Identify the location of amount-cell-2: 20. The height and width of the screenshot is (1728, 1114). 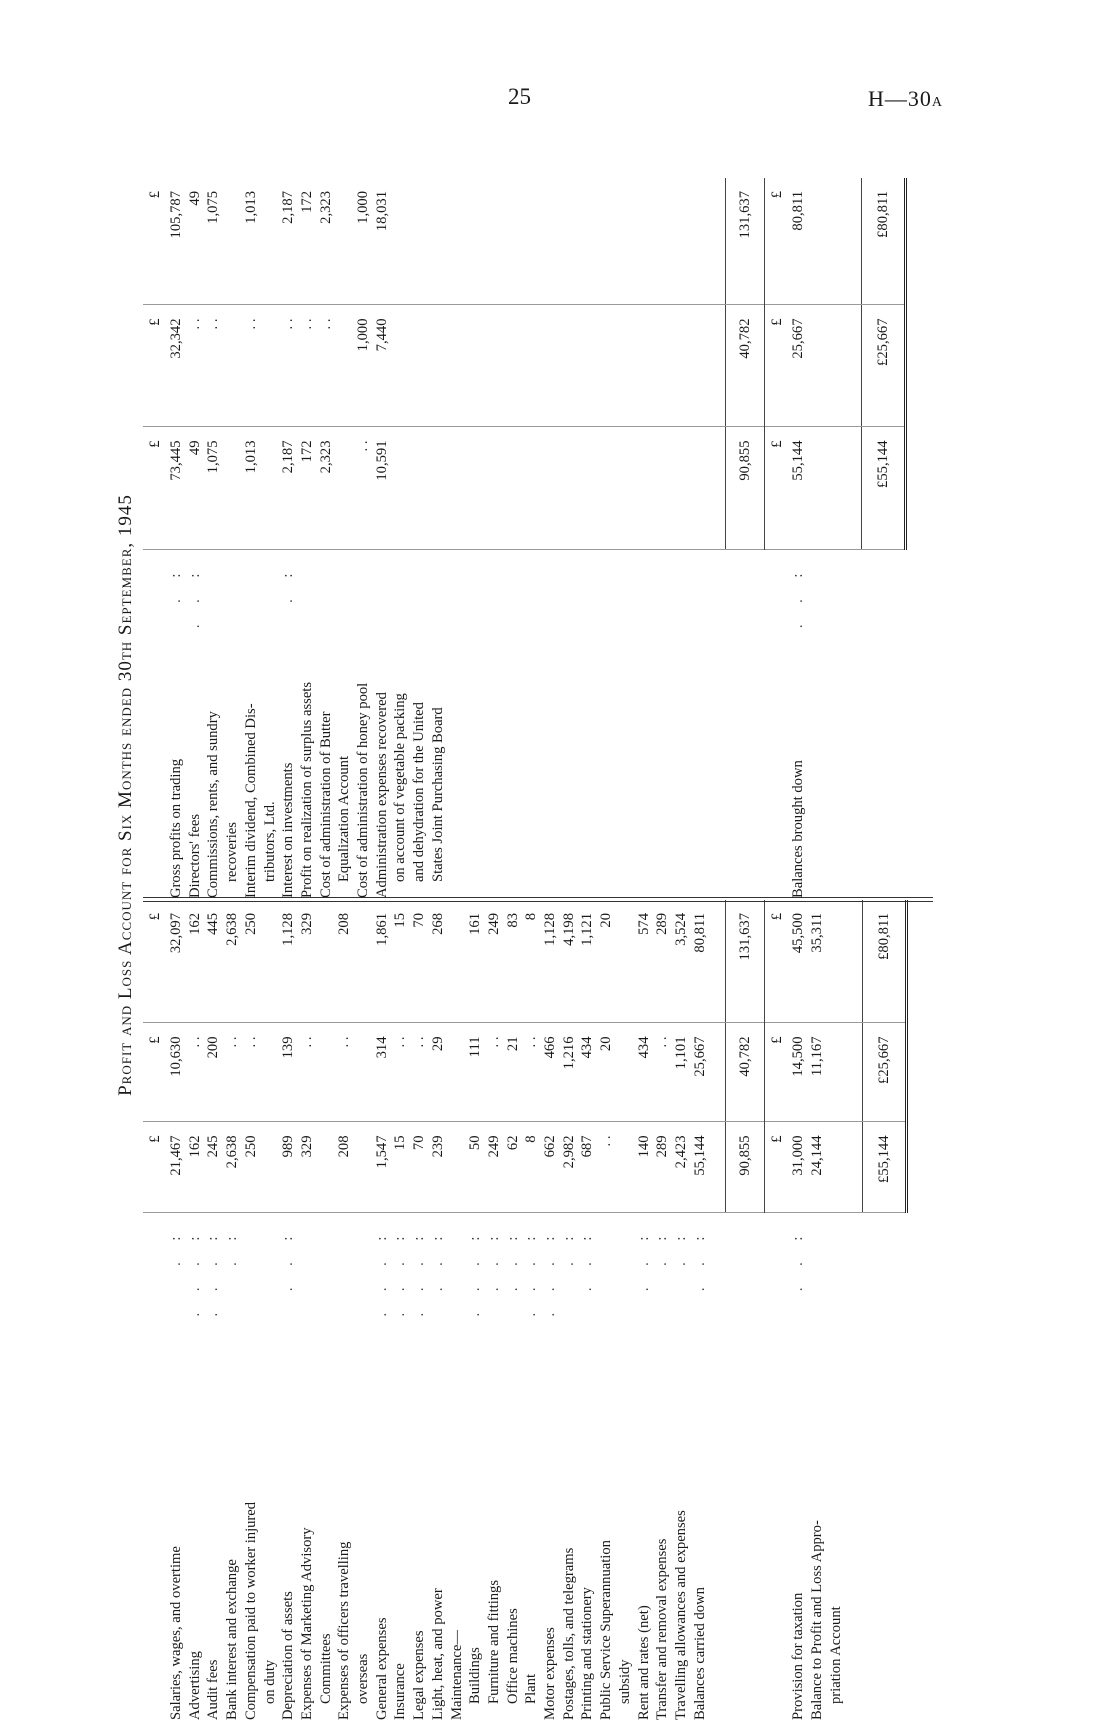
(606, 1072).